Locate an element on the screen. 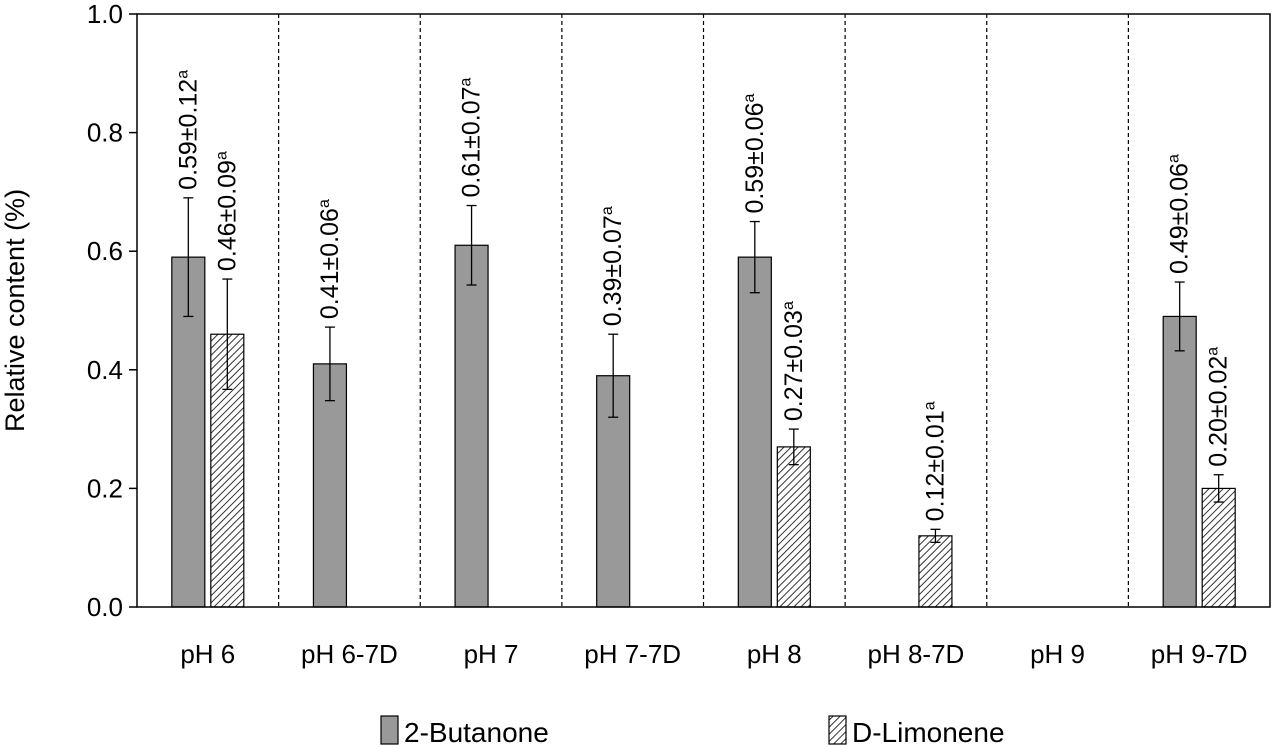 Image resolution: width=1272 pixels, height=745 pixels. x-tick-label: pH 8-7D is located at coordinates (916, 654).